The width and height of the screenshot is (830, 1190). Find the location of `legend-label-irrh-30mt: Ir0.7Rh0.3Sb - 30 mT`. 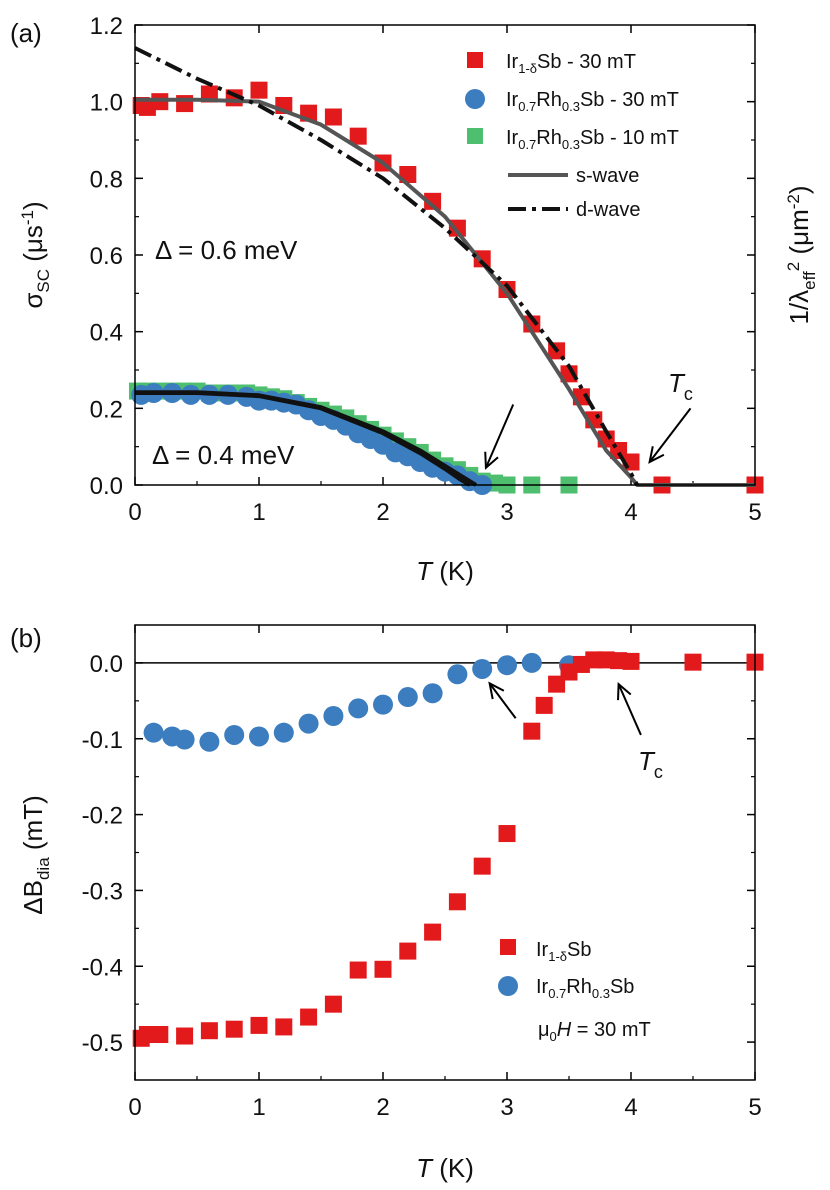

legend-label-irrh-30mt: Ir0.7Rh0.3Sb - 30 mT is located at coordinates (592, 101).